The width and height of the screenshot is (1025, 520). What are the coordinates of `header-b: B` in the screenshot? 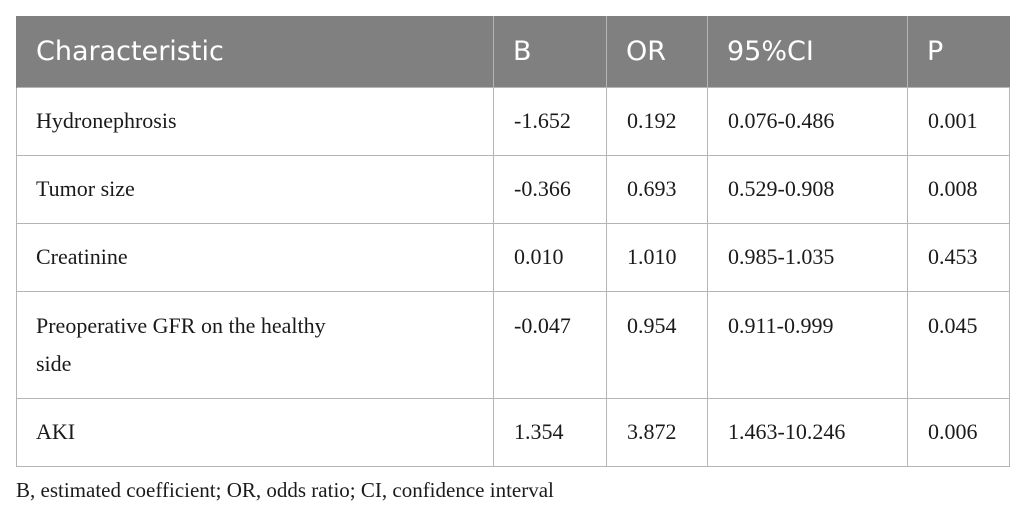 It's located at (550, 51).